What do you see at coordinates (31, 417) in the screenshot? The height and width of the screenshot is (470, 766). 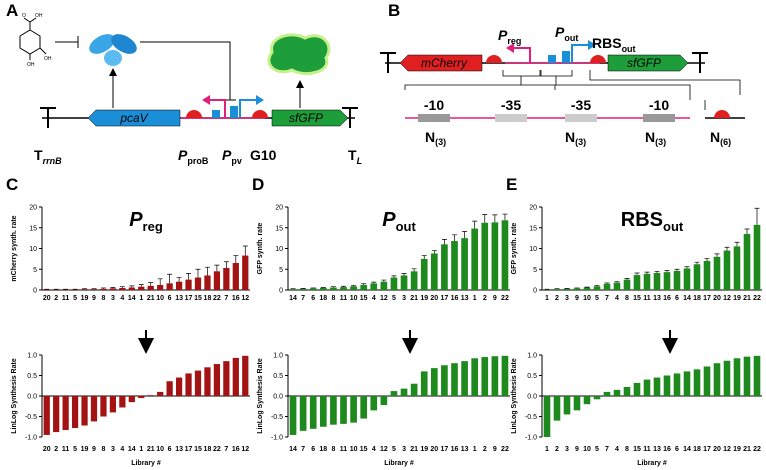 I see `y-tick-label: -0.5` at bounding box center [31, 417].